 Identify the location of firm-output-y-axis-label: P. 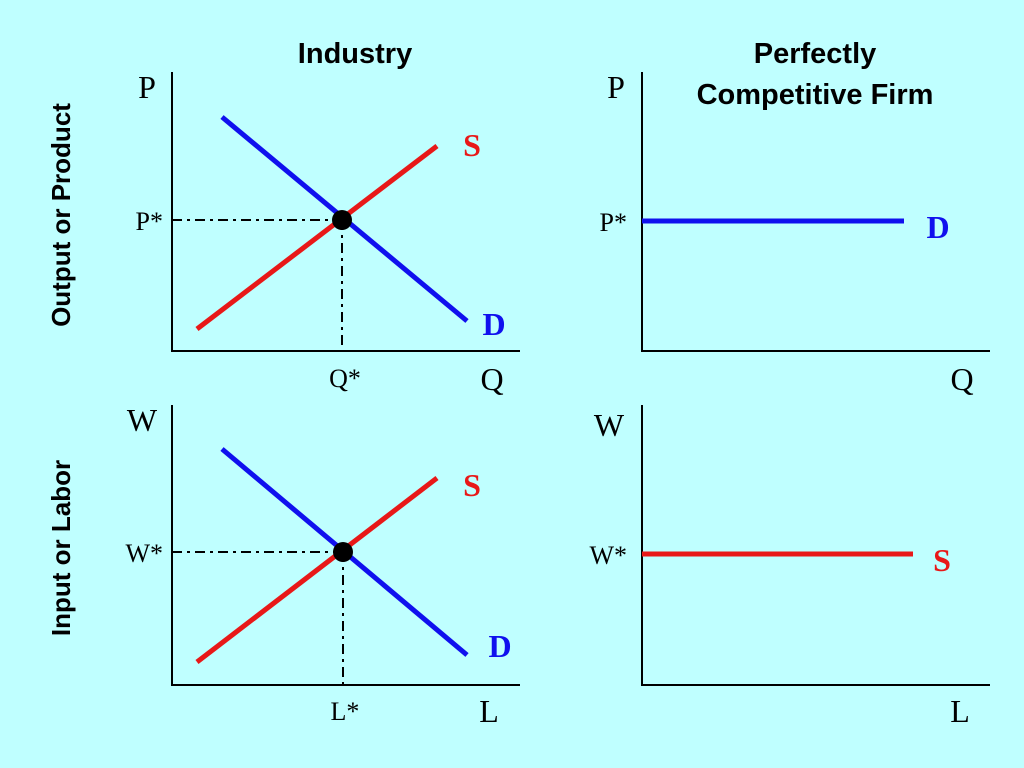
(616, 87).